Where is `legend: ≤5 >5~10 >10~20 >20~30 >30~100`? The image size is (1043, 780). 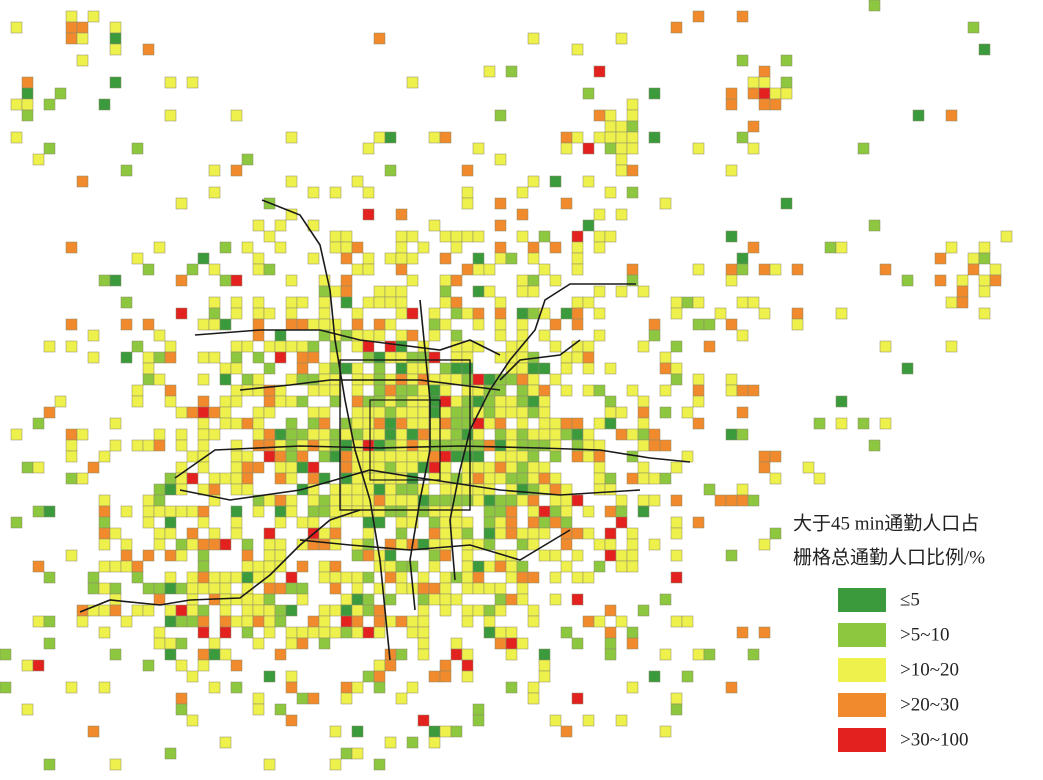 legend: ≤5 >5~10 >10~20 >20~30 >30~100 is located at coordinates (903, 670).